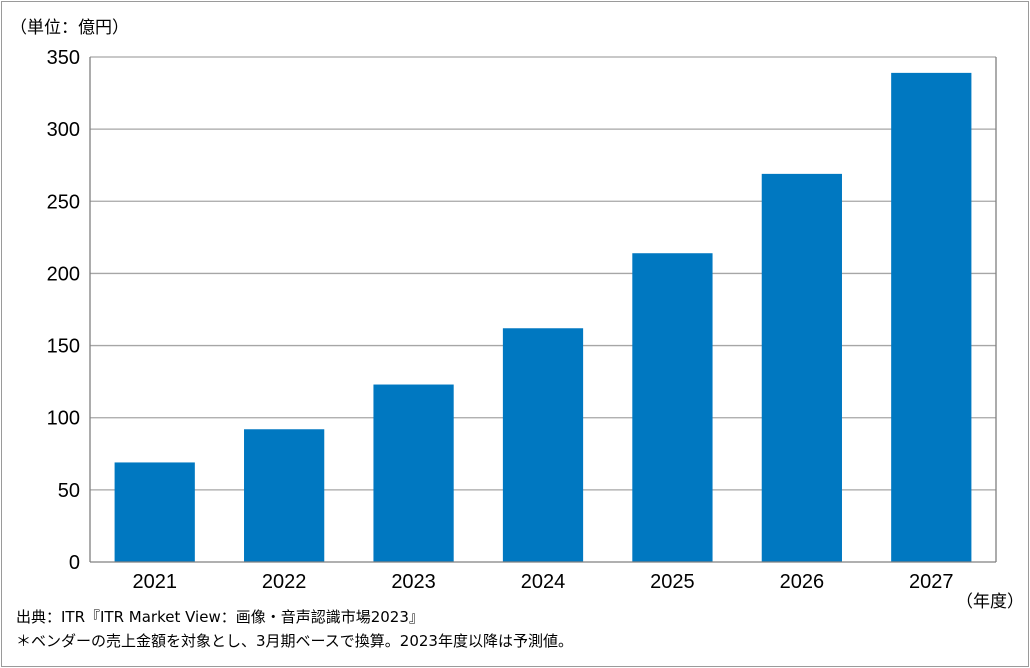 Image resolution: width=1030 pixels, height=668 pixels. What do you see at coordinates (220, 617) in the screenshot?
I see `source-note: 出典：ITR『ITR Market View：画像・音声認識市場2023』` at bounding box center [220, 617].